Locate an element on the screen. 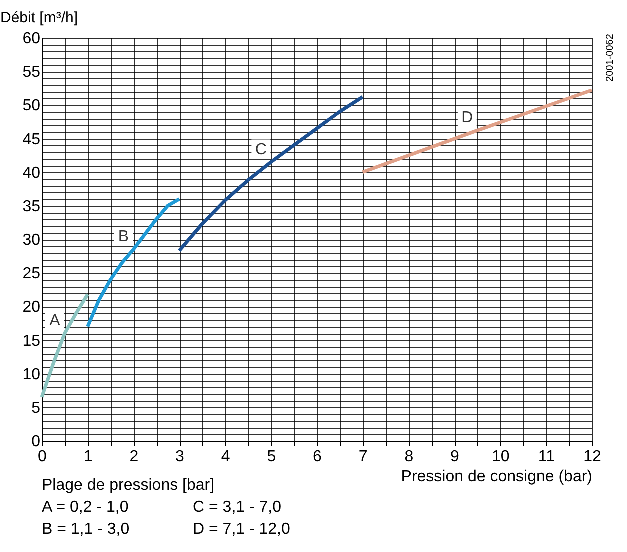  x-axis-title: Pression de consigne (bar) is located at coordinates (496, 477).